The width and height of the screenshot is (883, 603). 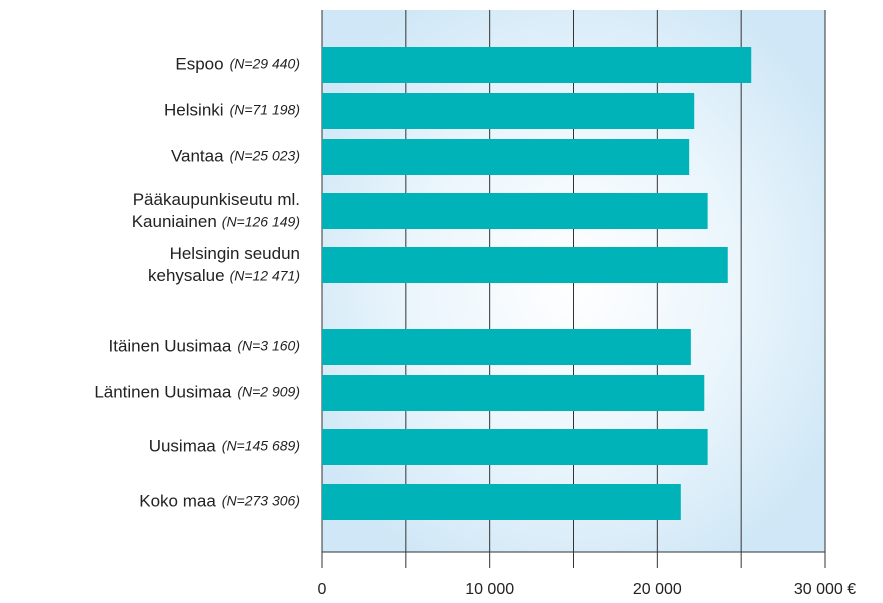 What do you see at coordinates (163, 391) in the screenshot?
I see `category-label: Läntinen Uusimaa` at bounding box center [163, 391].